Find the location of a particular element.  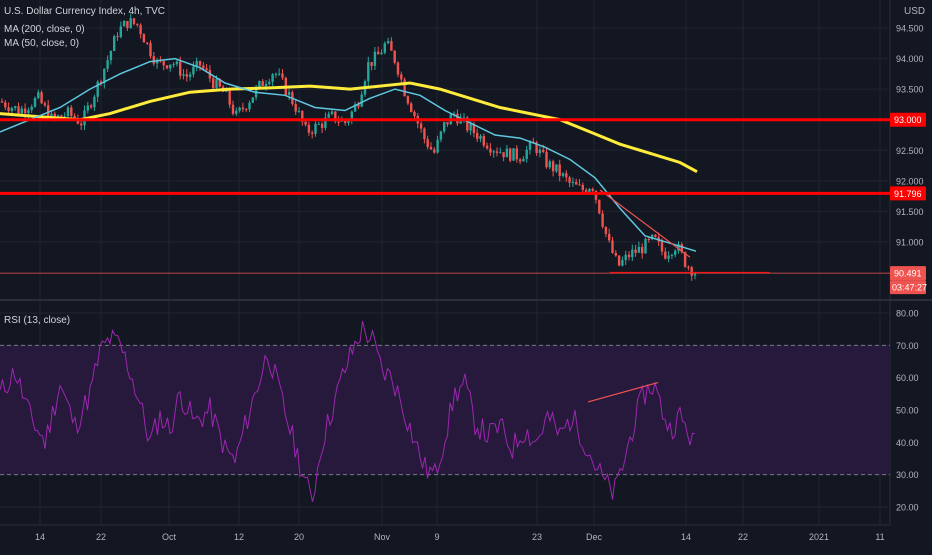

rsi-tick-label: 60.00 is located at coordinates (907, 378).